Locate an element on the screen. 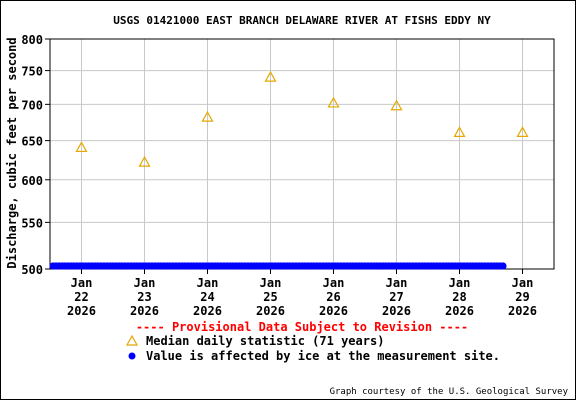  x-tick-label: 24 is located at coordinates (207, 297).